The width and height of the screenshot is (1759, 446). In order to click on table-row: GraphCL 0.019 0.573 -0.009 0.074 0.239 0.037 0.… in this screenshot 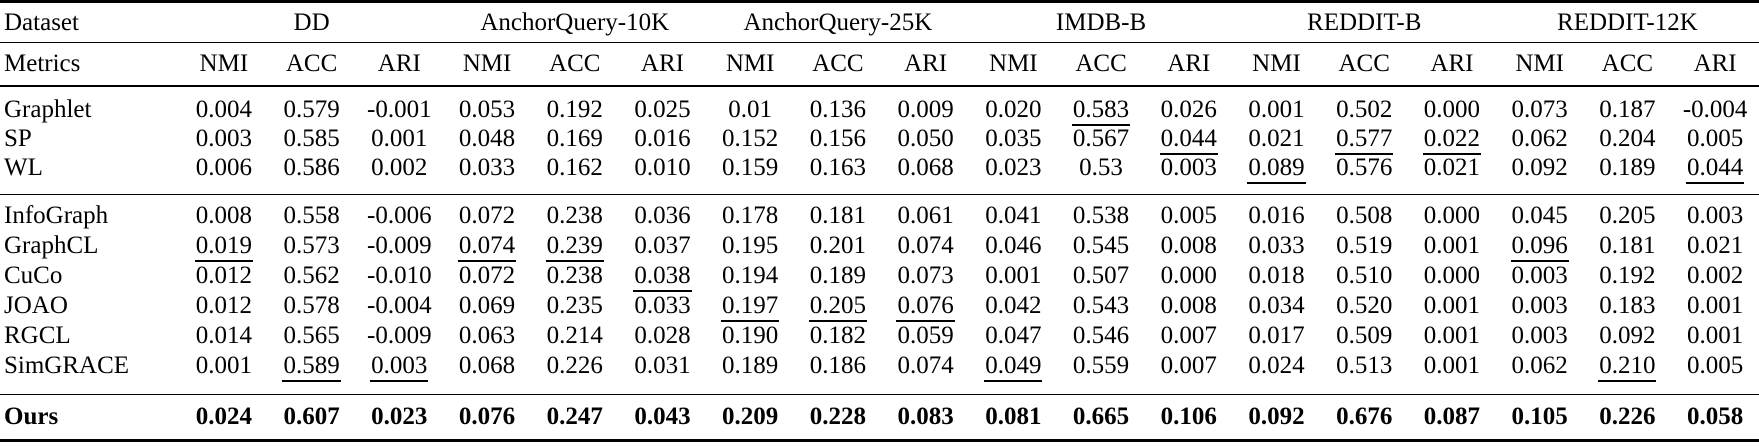, I will do `click(879, 246)`.